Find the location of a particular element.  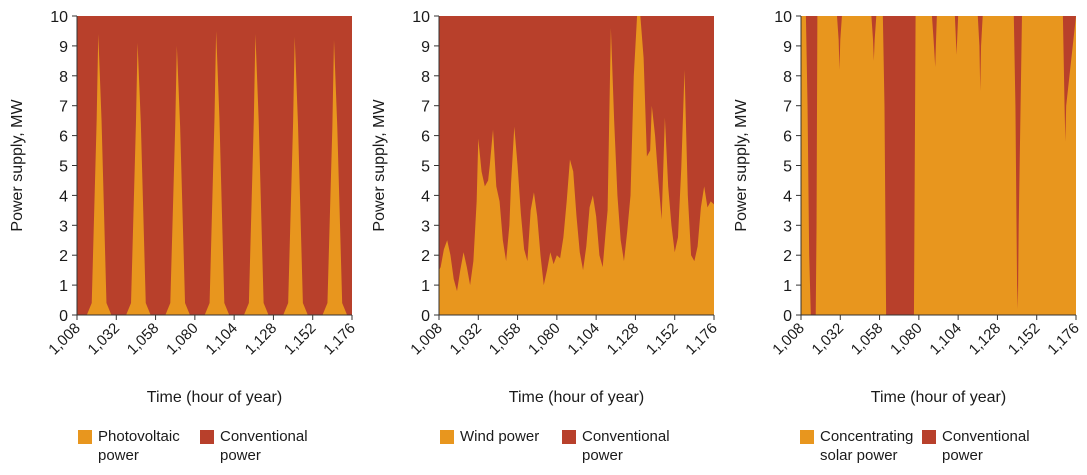

legend-chart-1: Photovoltaic power Conventional power is located at coordinates (200, 446).